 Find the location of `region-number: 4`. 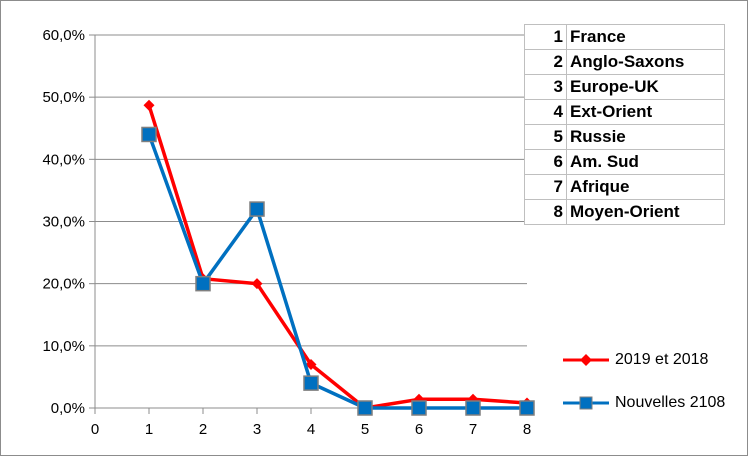

region-number: 4 is located at coordinates (545, 112).